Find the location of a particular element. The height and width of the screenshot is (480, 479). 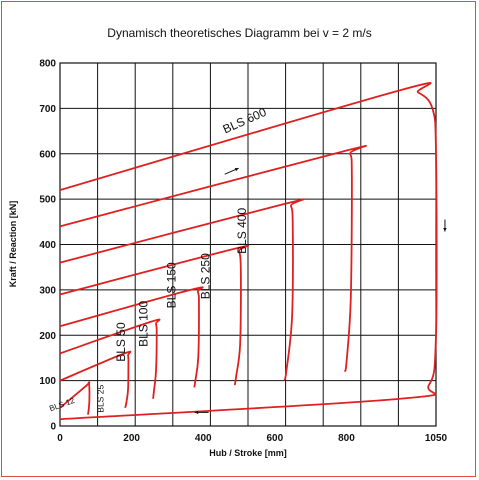

y-tick-label: 700 is located at coordinates (47, 109).